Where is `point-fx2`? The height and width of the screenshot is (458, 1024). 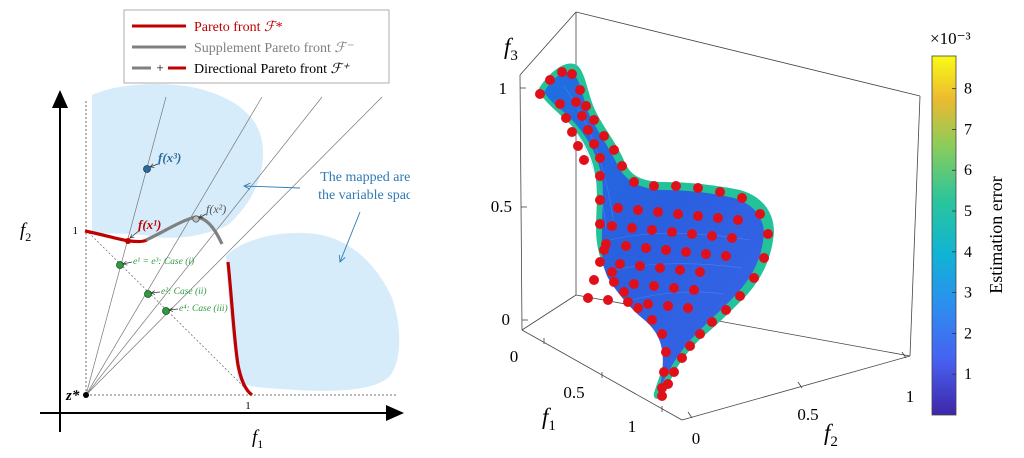
point-fx2 is located at coordinates (196, 219).